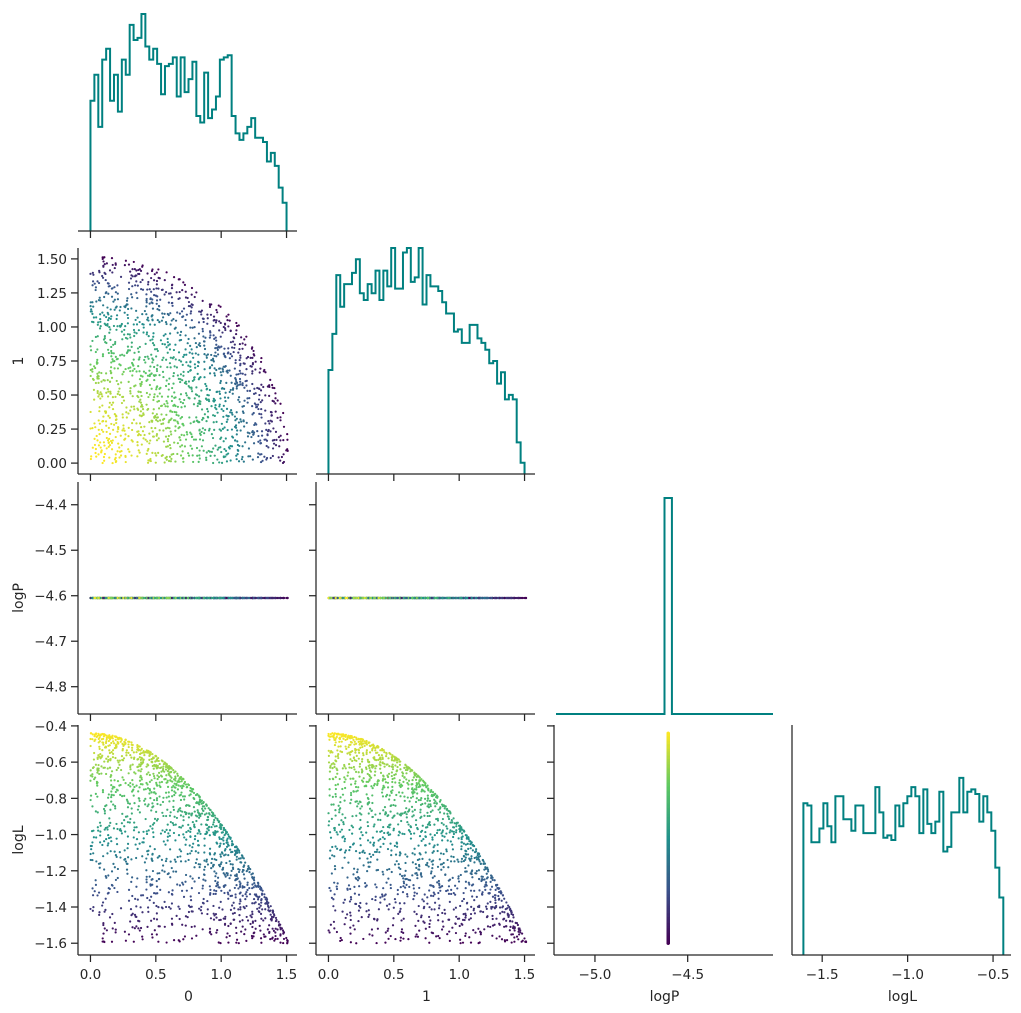 Image resolution: width=1021 pixels, height=1013 pixels. I want to click on y-tick-label: 0.00, so click(52, 464).